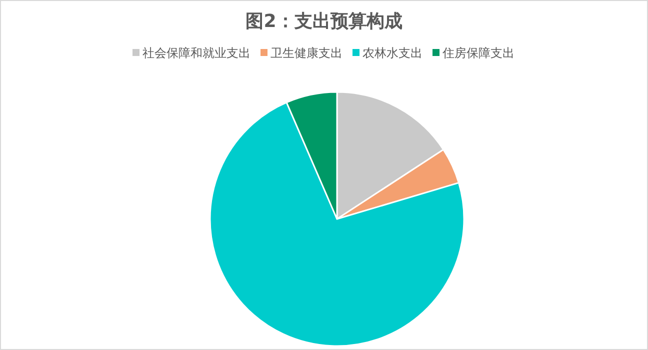 Image resolution: width=648 pixels, height=350 pixels. What do you see at coordinates (196, 53) in the screenshot?
I see `legend-label: 社会保障和就业支出` at bounding box center [196, 53].